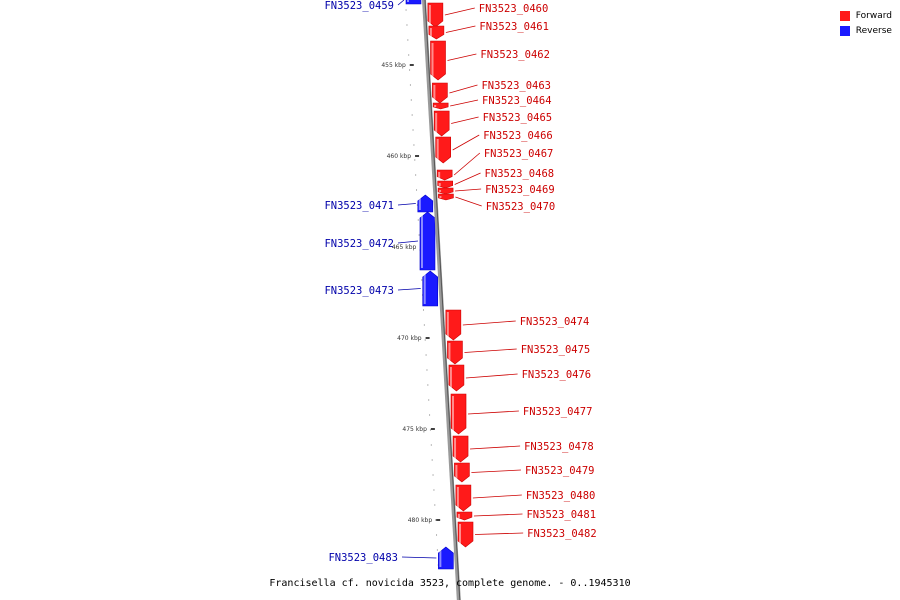 Image resolution: width=900 pixels, height=600 pixels. I want to click on gene-label-0462: FN3523_0462, so click(515, 55).